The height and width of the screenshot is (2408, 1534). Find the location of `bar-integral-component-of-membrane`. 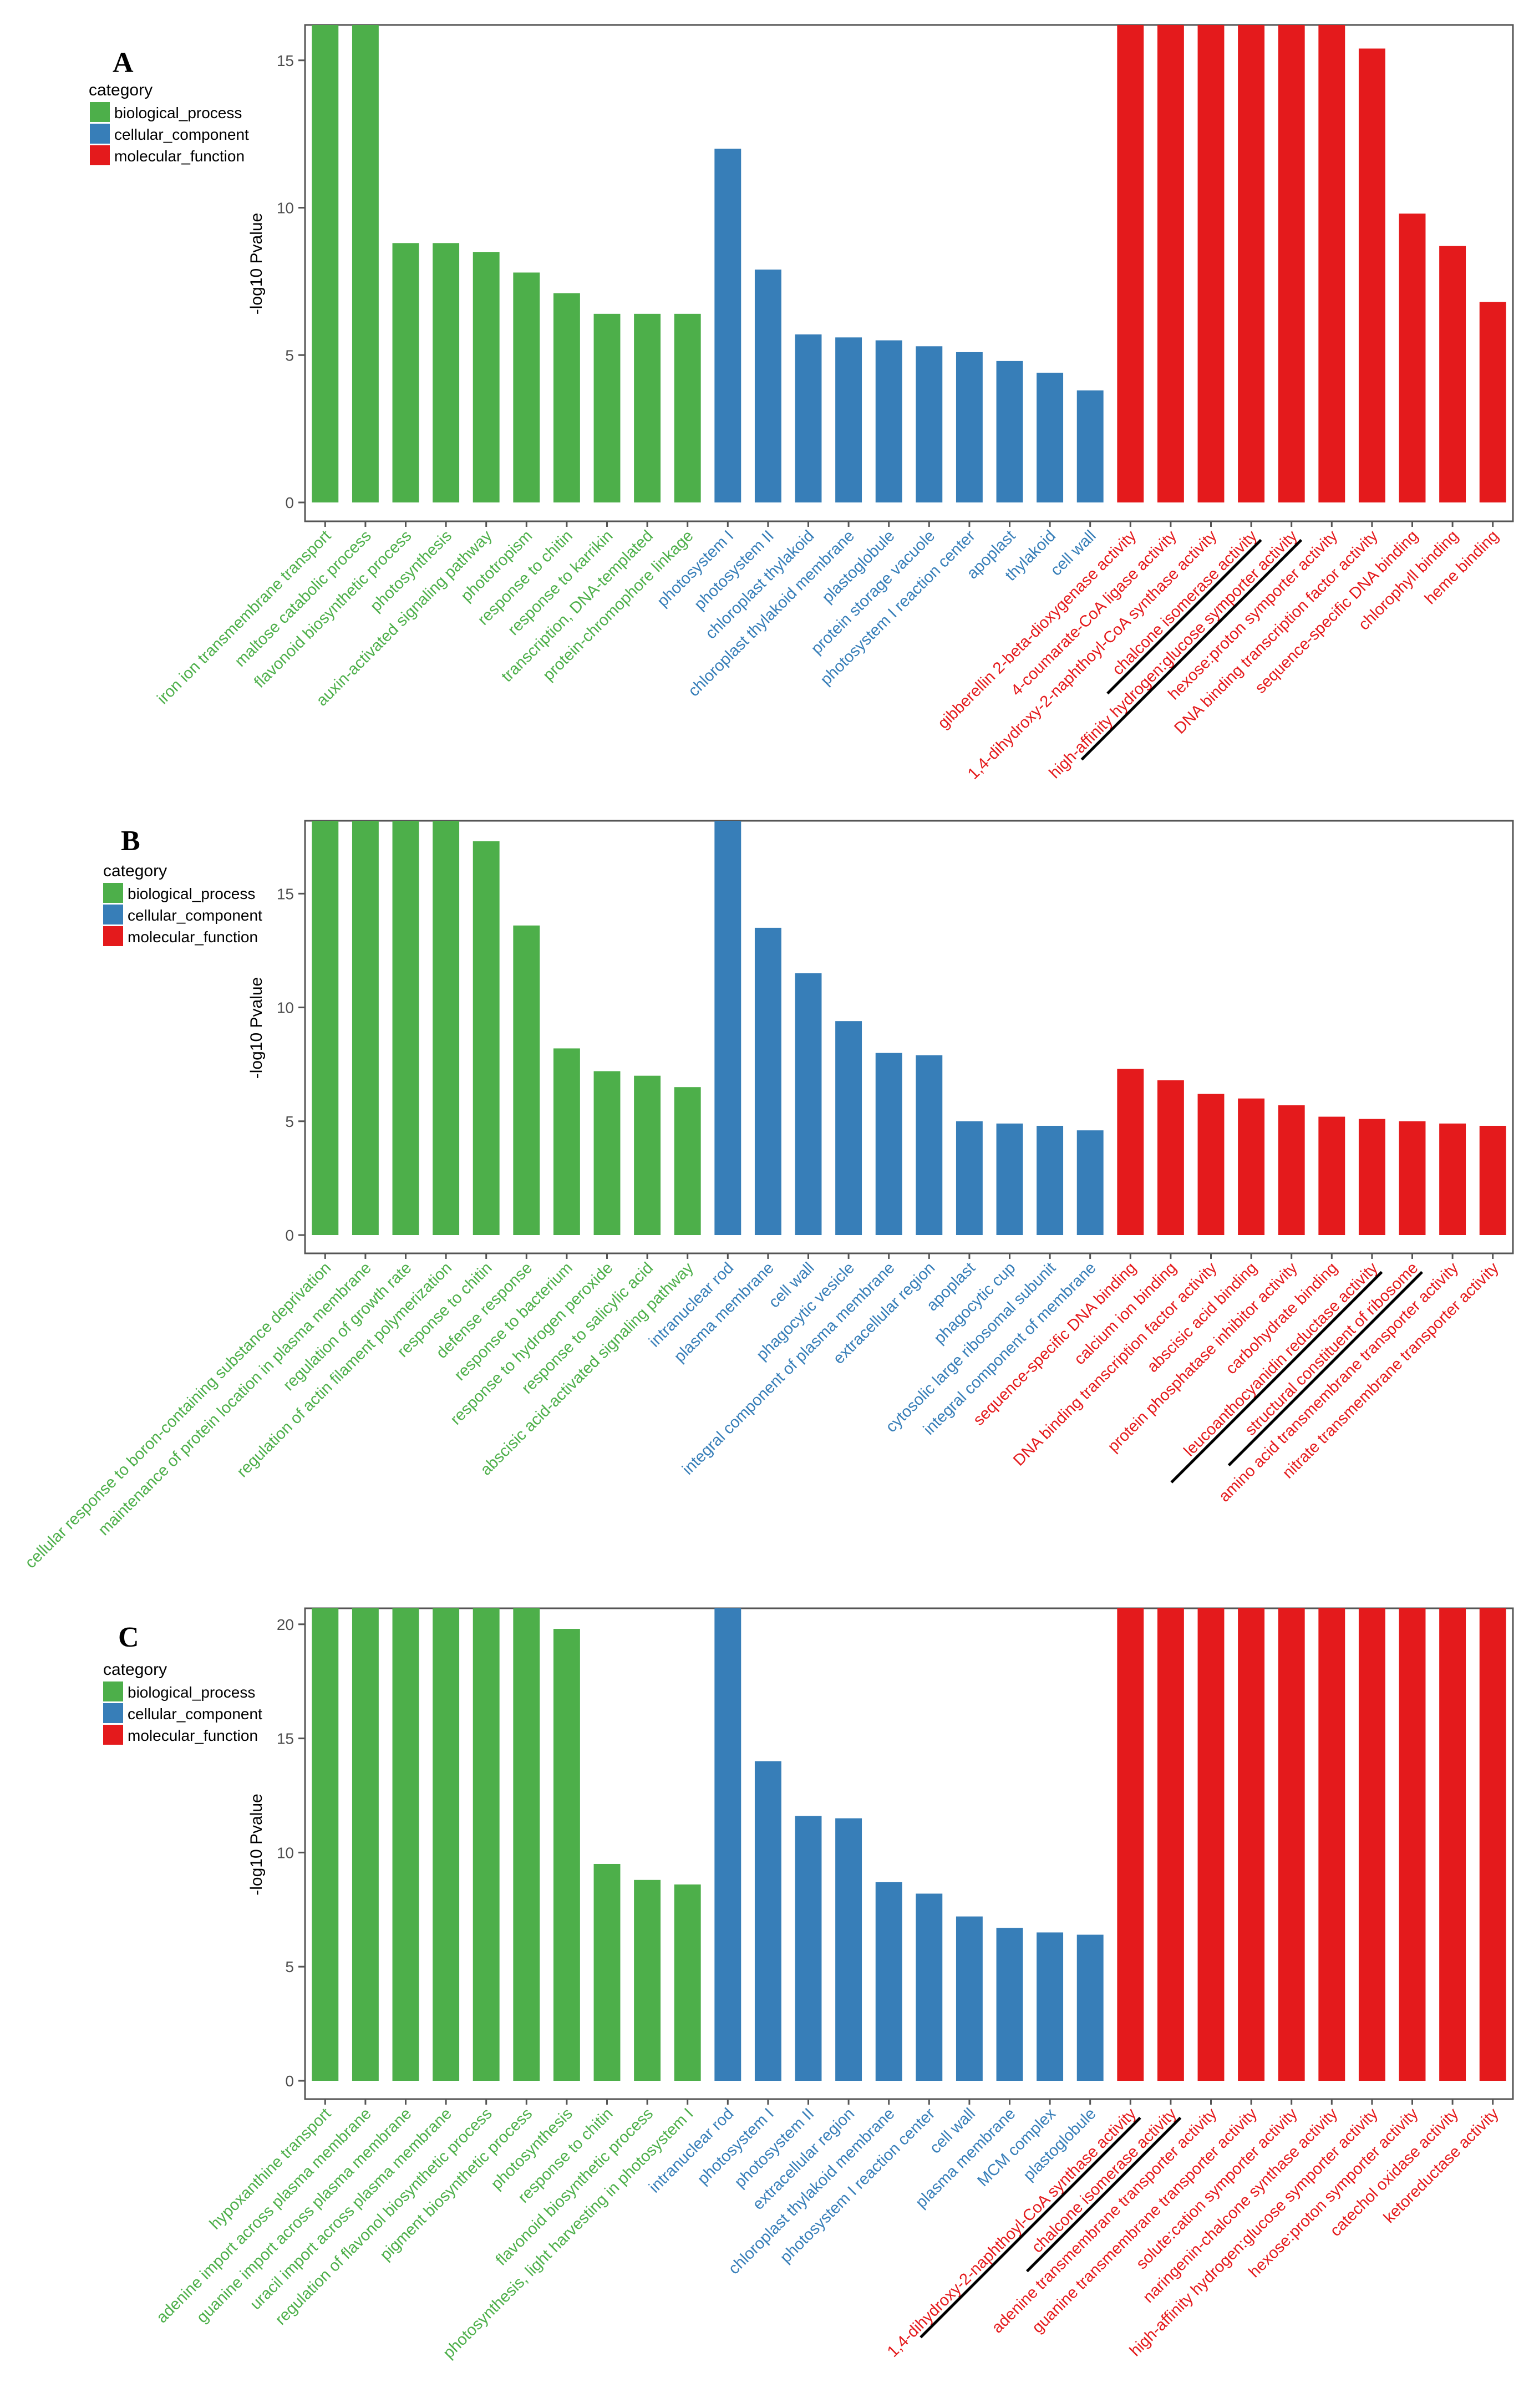

bar-integral-component-of-membrane is located at coordinates (1090, 1182).